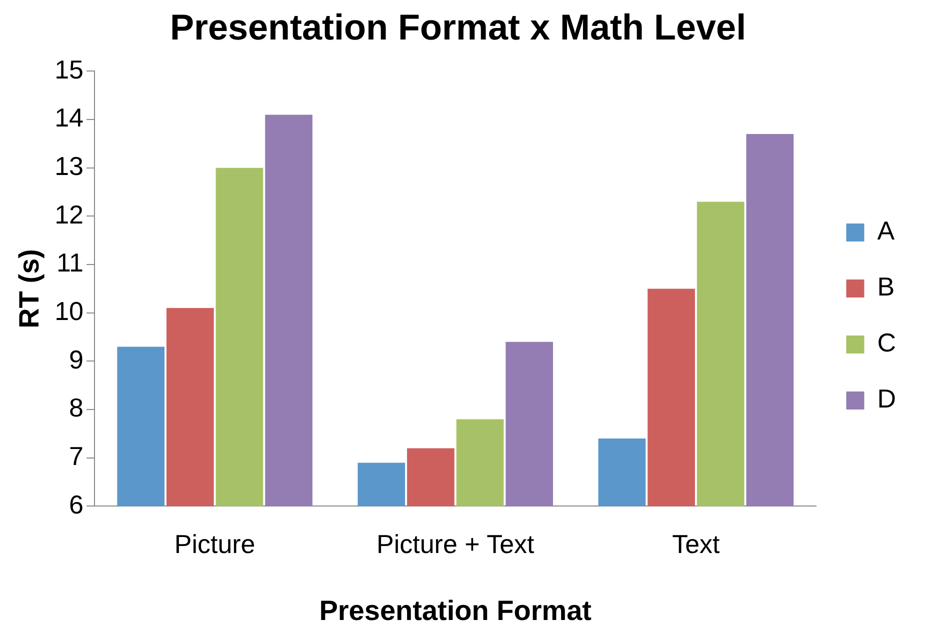 This screenshot has height=638, width=926. Describe the element at coordinates (69, 166) in the screenshot. I see `y-tick-label: 13` at that location.